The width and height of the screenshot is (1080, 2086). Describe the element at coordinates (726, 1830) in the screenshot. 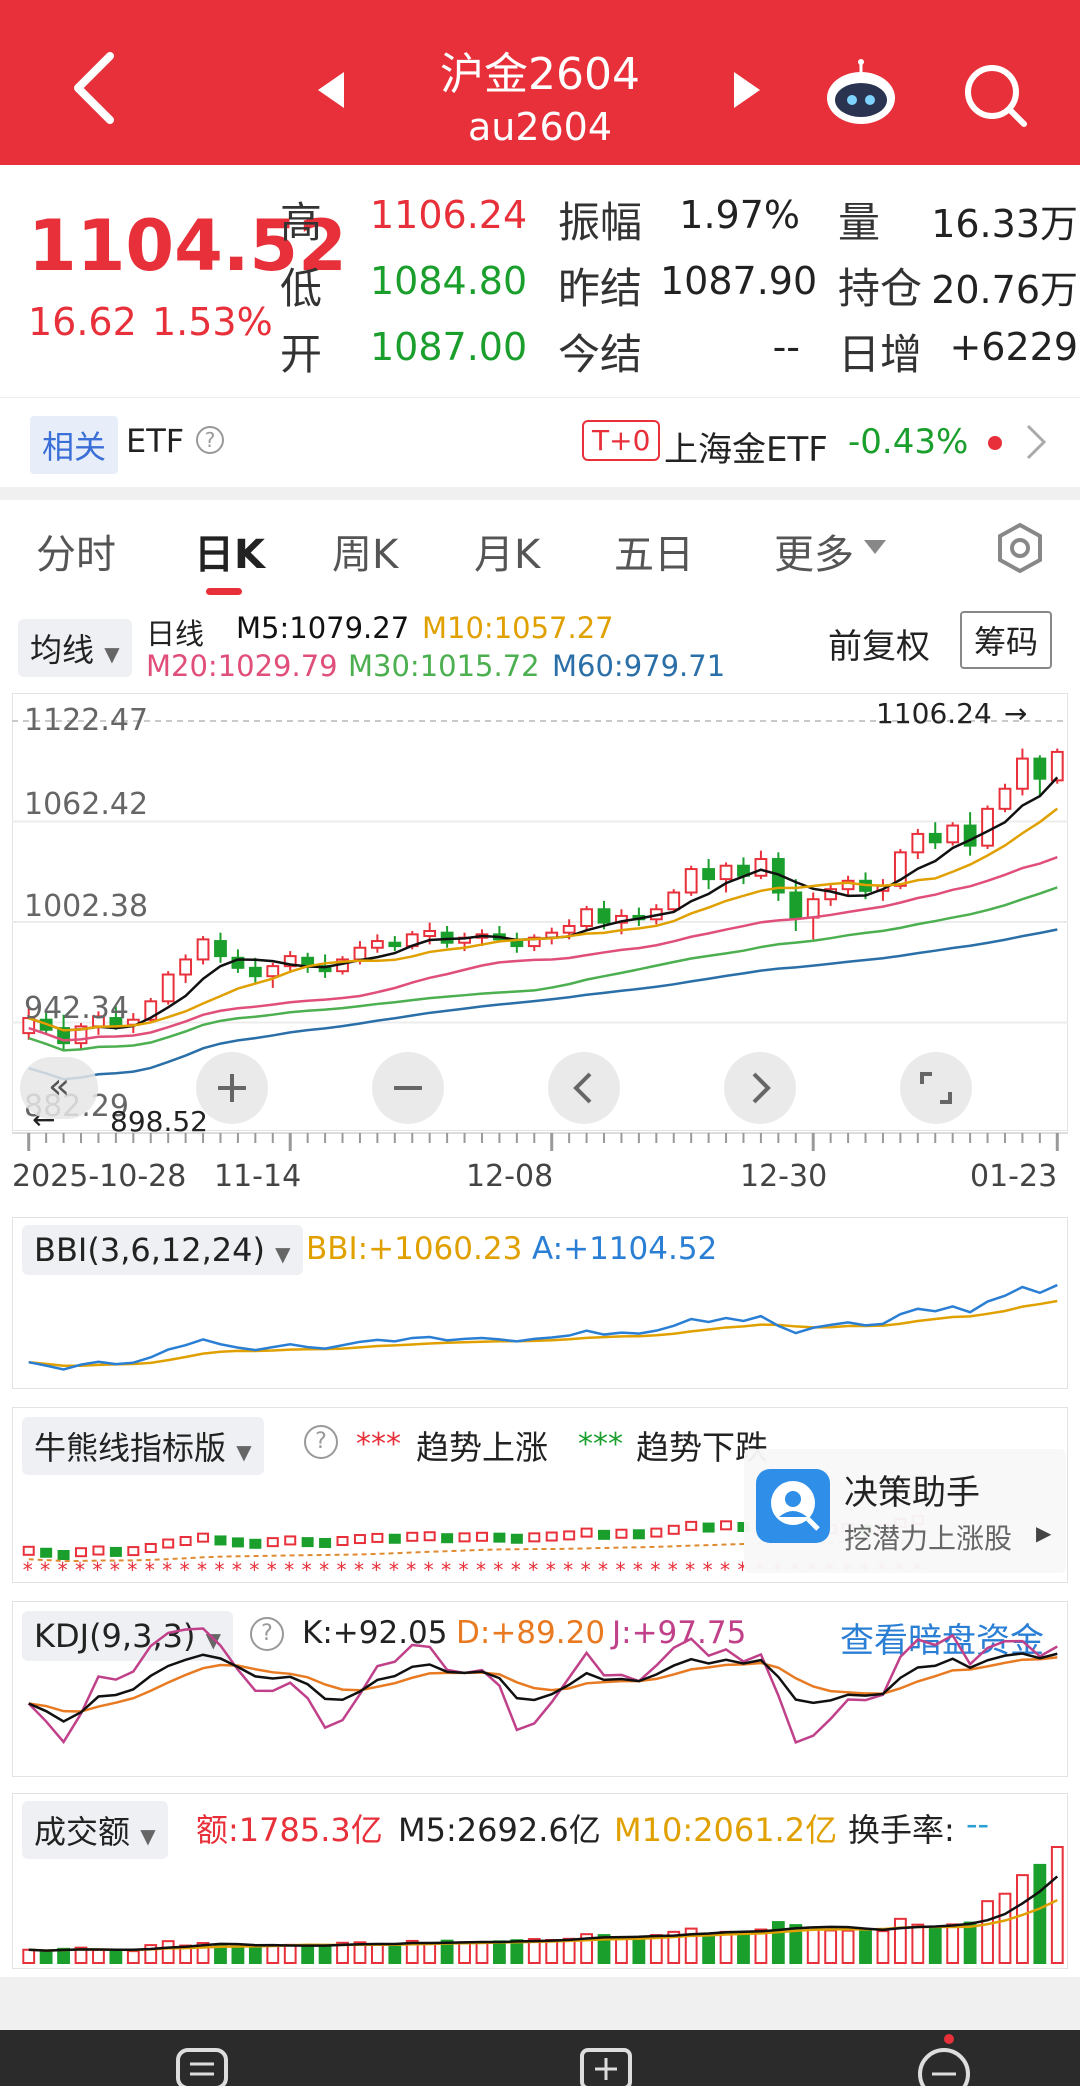

I see `amount-m10: M10:2061.2亿` at that location.